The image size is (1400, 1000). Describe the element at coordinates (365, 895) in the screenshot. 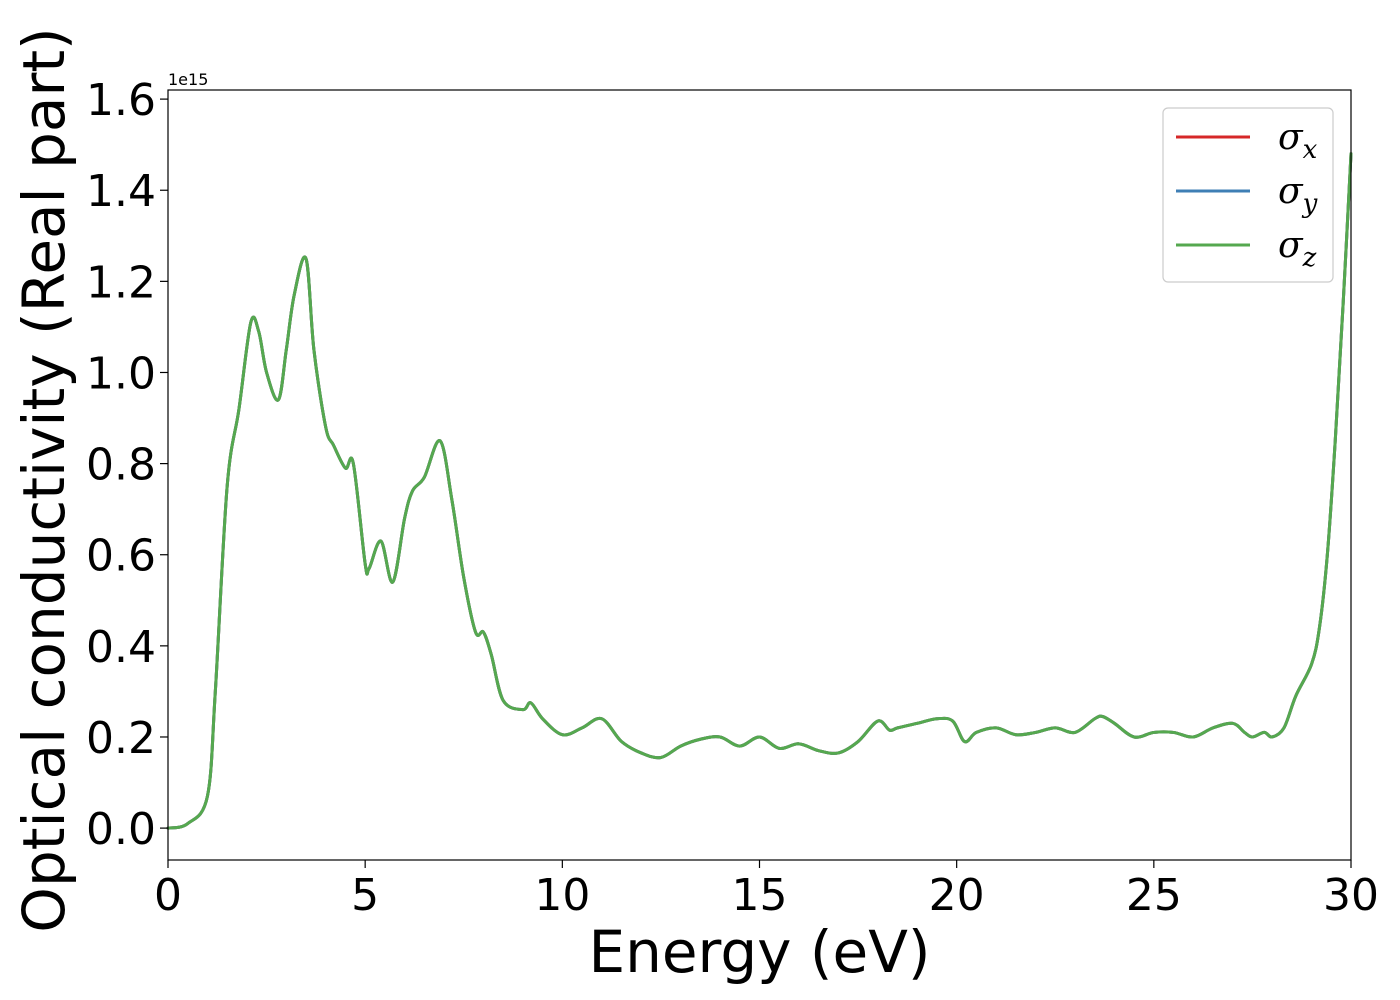

I see `x-tick-label: 5` at that location.